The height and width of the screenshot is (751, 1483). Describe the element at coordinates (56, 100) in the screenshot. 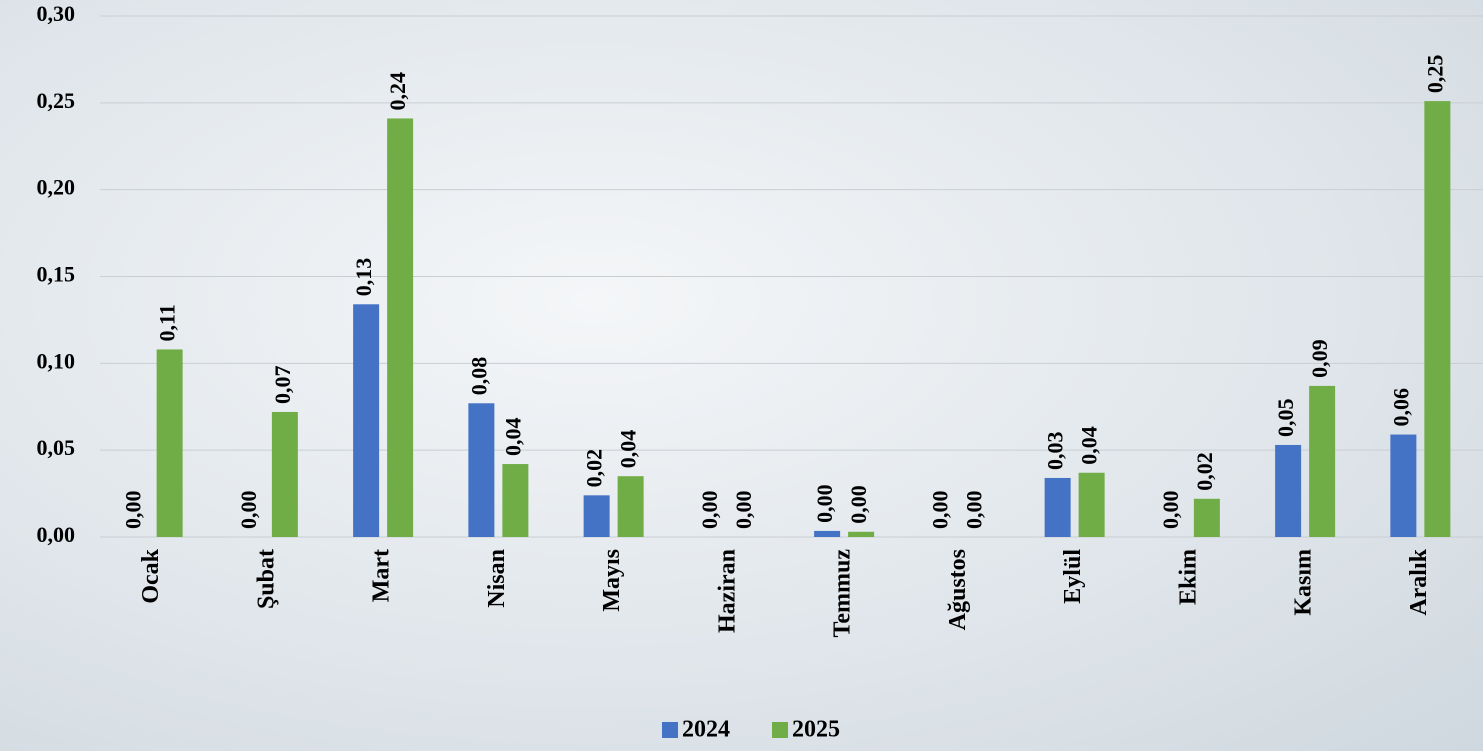

I see `y-tick-label: 0,25` at that location.